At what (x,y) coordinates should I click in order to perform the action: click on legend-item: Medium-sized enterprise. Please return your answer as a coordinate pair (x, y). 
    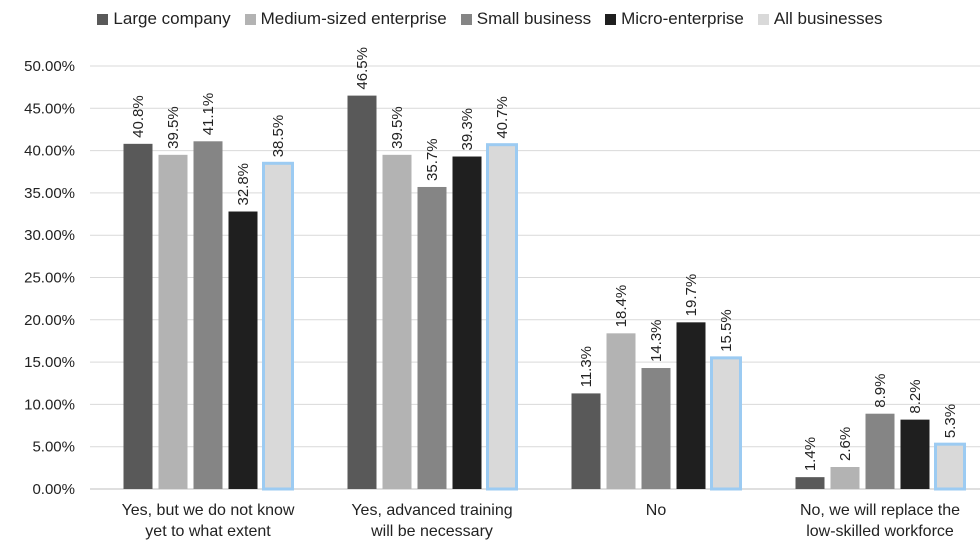
    Looking at the image, I should click on (345, 19).